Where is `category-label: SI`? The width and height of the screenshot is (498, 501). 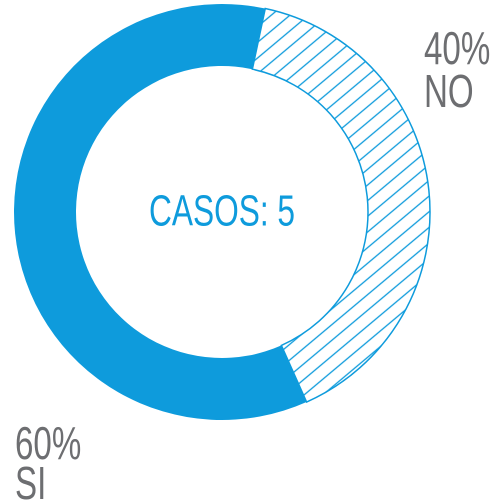 category-label: SI is located at coordinates (30, 480).